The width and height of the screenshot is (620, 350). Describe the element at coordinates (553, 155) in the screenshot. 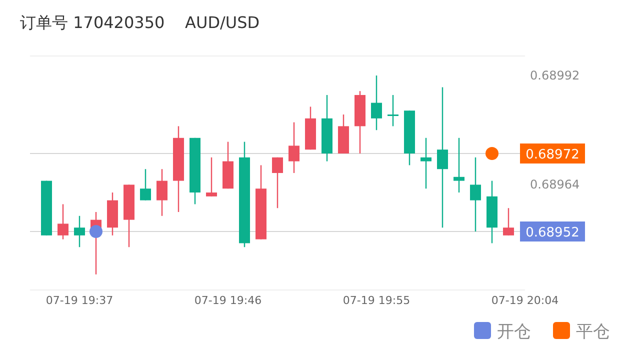

I see `ref-line-label: 0.68972` at that location.